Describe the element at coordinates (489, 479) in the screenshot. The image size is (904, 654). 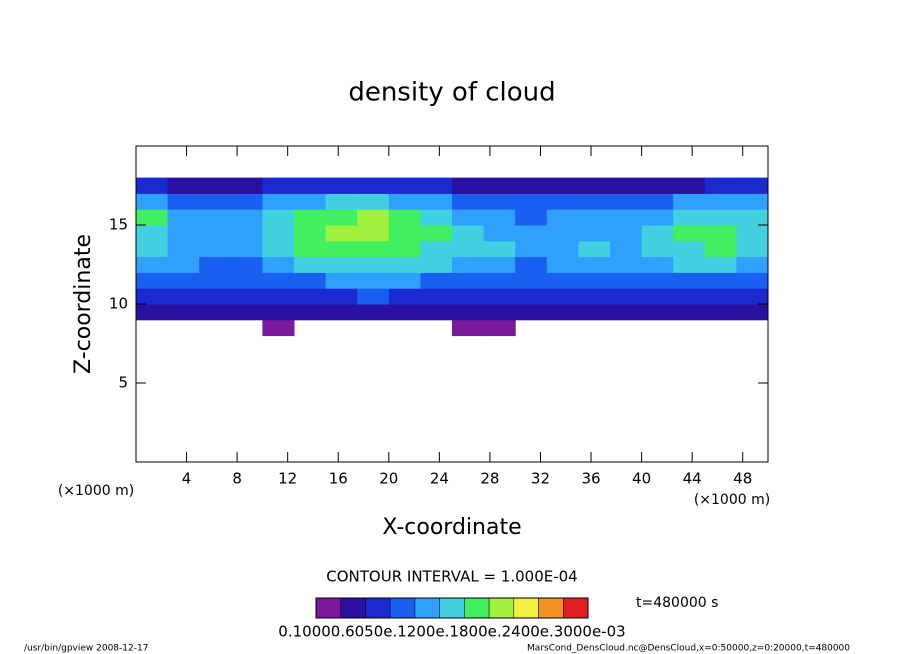
I see `x-tick-label: 28` at that location.